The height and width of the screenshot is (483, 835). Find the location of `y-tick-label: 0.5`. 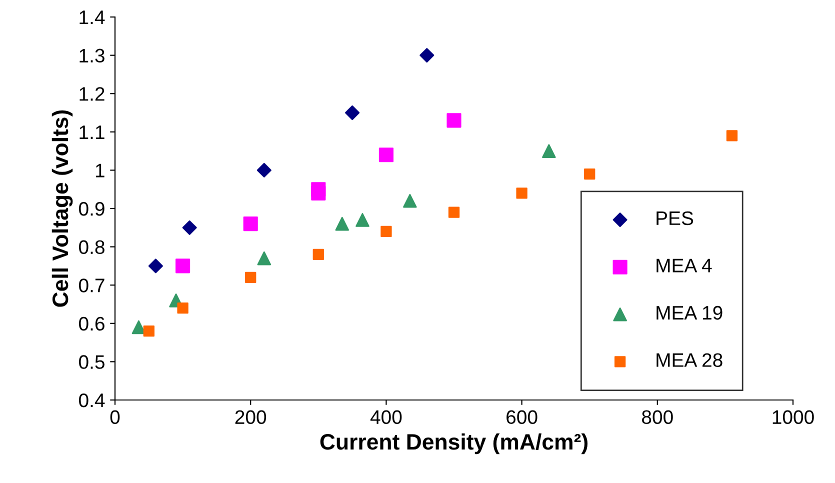

y-tick-label: 0.5 is located at coordinates (91, 362).